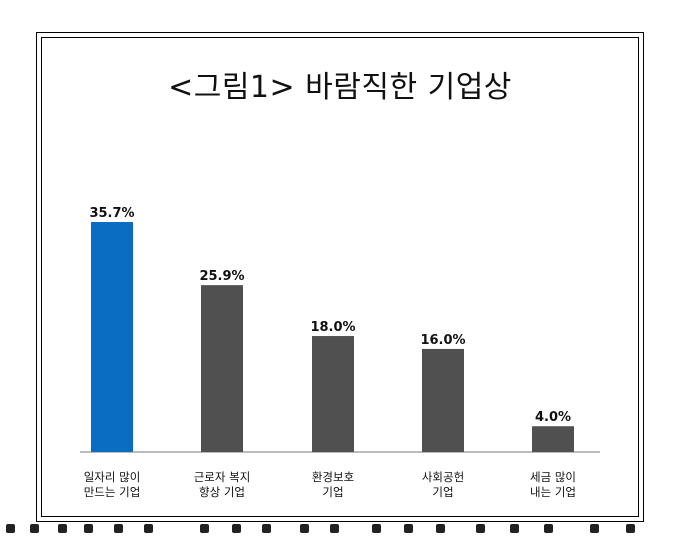 The width and height of the screenshot is (680, 536). Describe the element at coordinates (443, 477) in the screenshot. I see `category-label-4-line-1: 사회공헌` at that location.